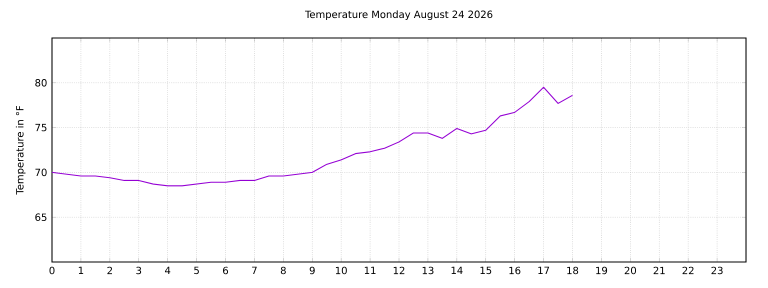 Image resolution: width=768 pixels, height=288 pixels. I want to click on x-tick-label: 8, so click(283, 270).